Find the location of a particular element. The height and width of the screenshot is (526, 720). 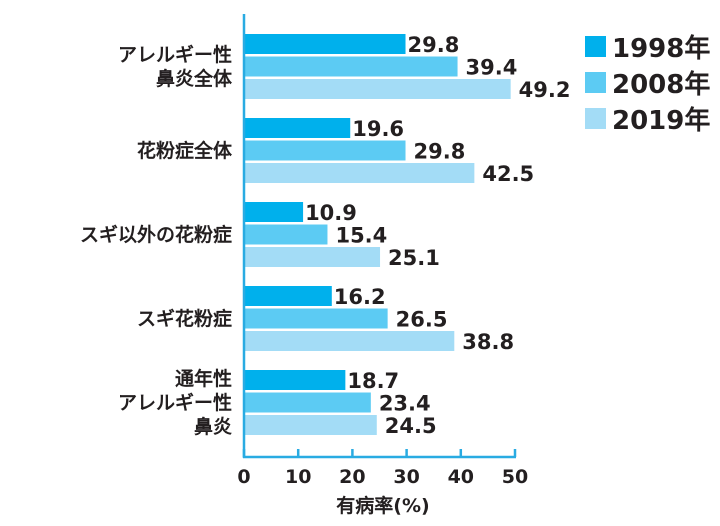

data-label: 38.8 is located at coordinates (488, 342).